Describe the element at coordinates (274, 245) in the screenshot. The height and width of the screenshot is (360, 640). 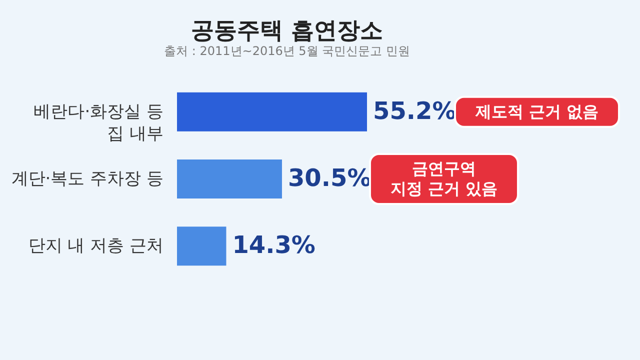
I see `data-label: 14.3%` at that location.